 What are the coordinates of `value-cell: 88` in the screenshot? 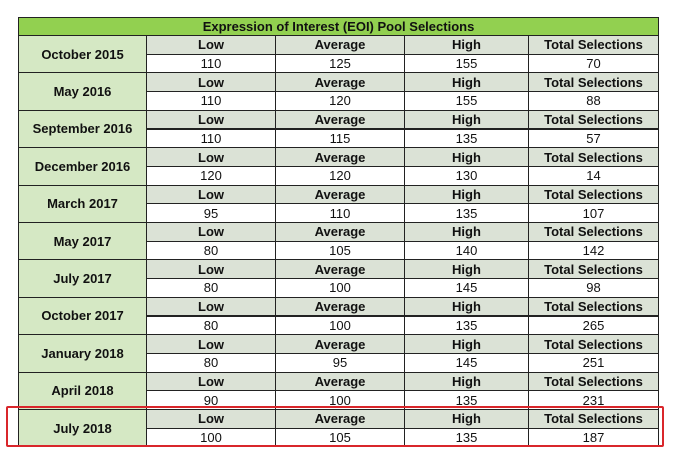 It's located at (593, 101).